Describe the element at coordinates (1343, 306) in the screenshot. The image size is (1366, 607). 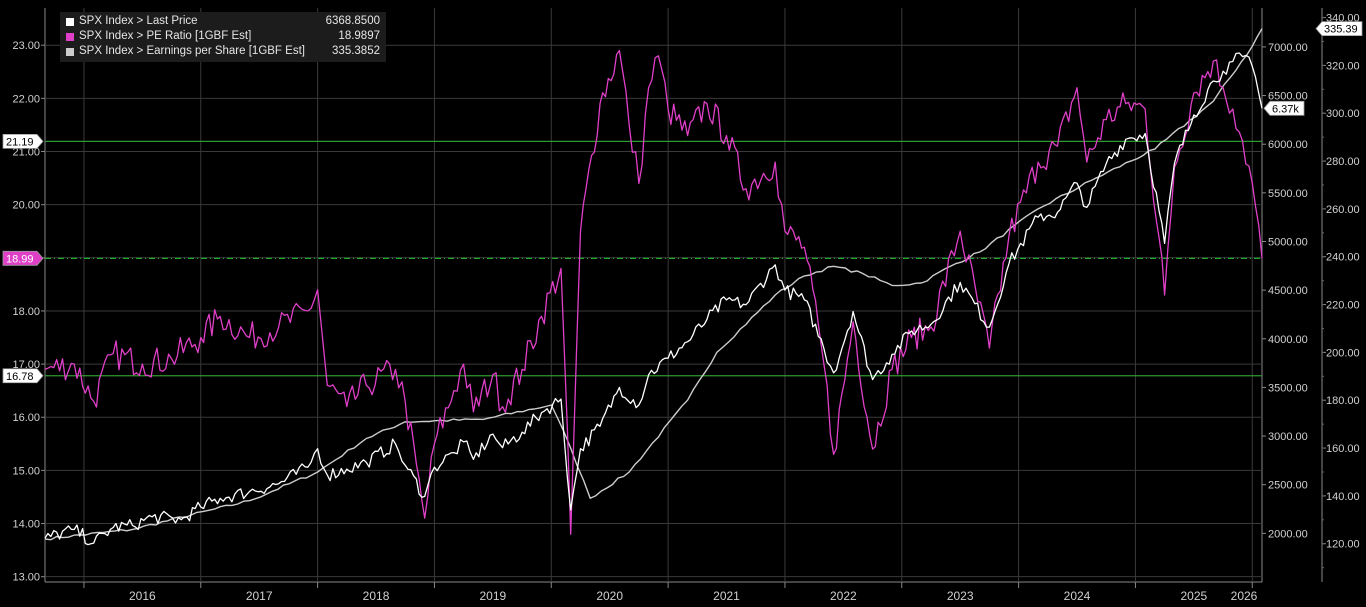
I see `y-eps-tick-label: 220.00` at that location.